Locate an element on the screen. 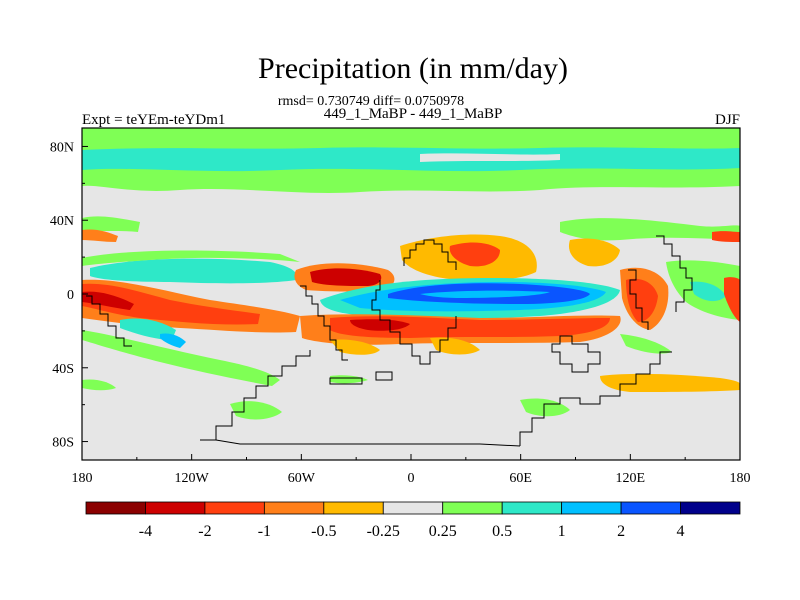 The image size is (800, 600). asia-orange-east is located at coordinates (594, 252).